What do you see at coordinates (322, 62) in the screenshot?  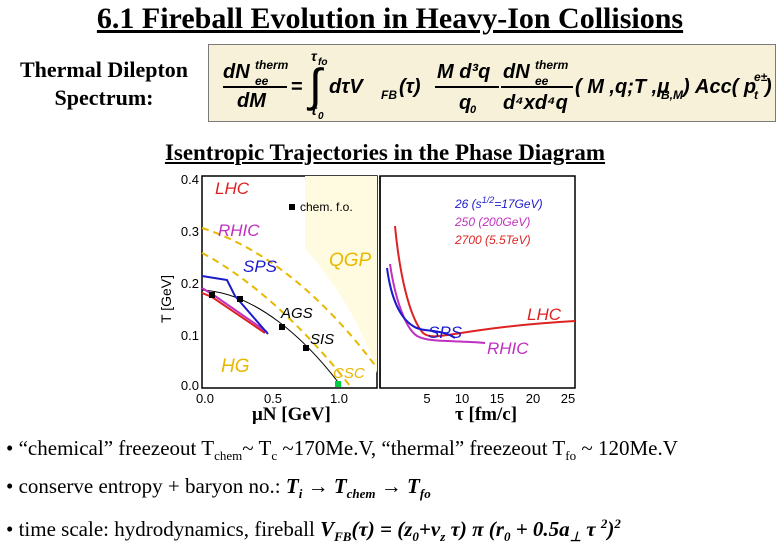 I see `integral-upper-sub: fo` at bounding box center [322, 62].